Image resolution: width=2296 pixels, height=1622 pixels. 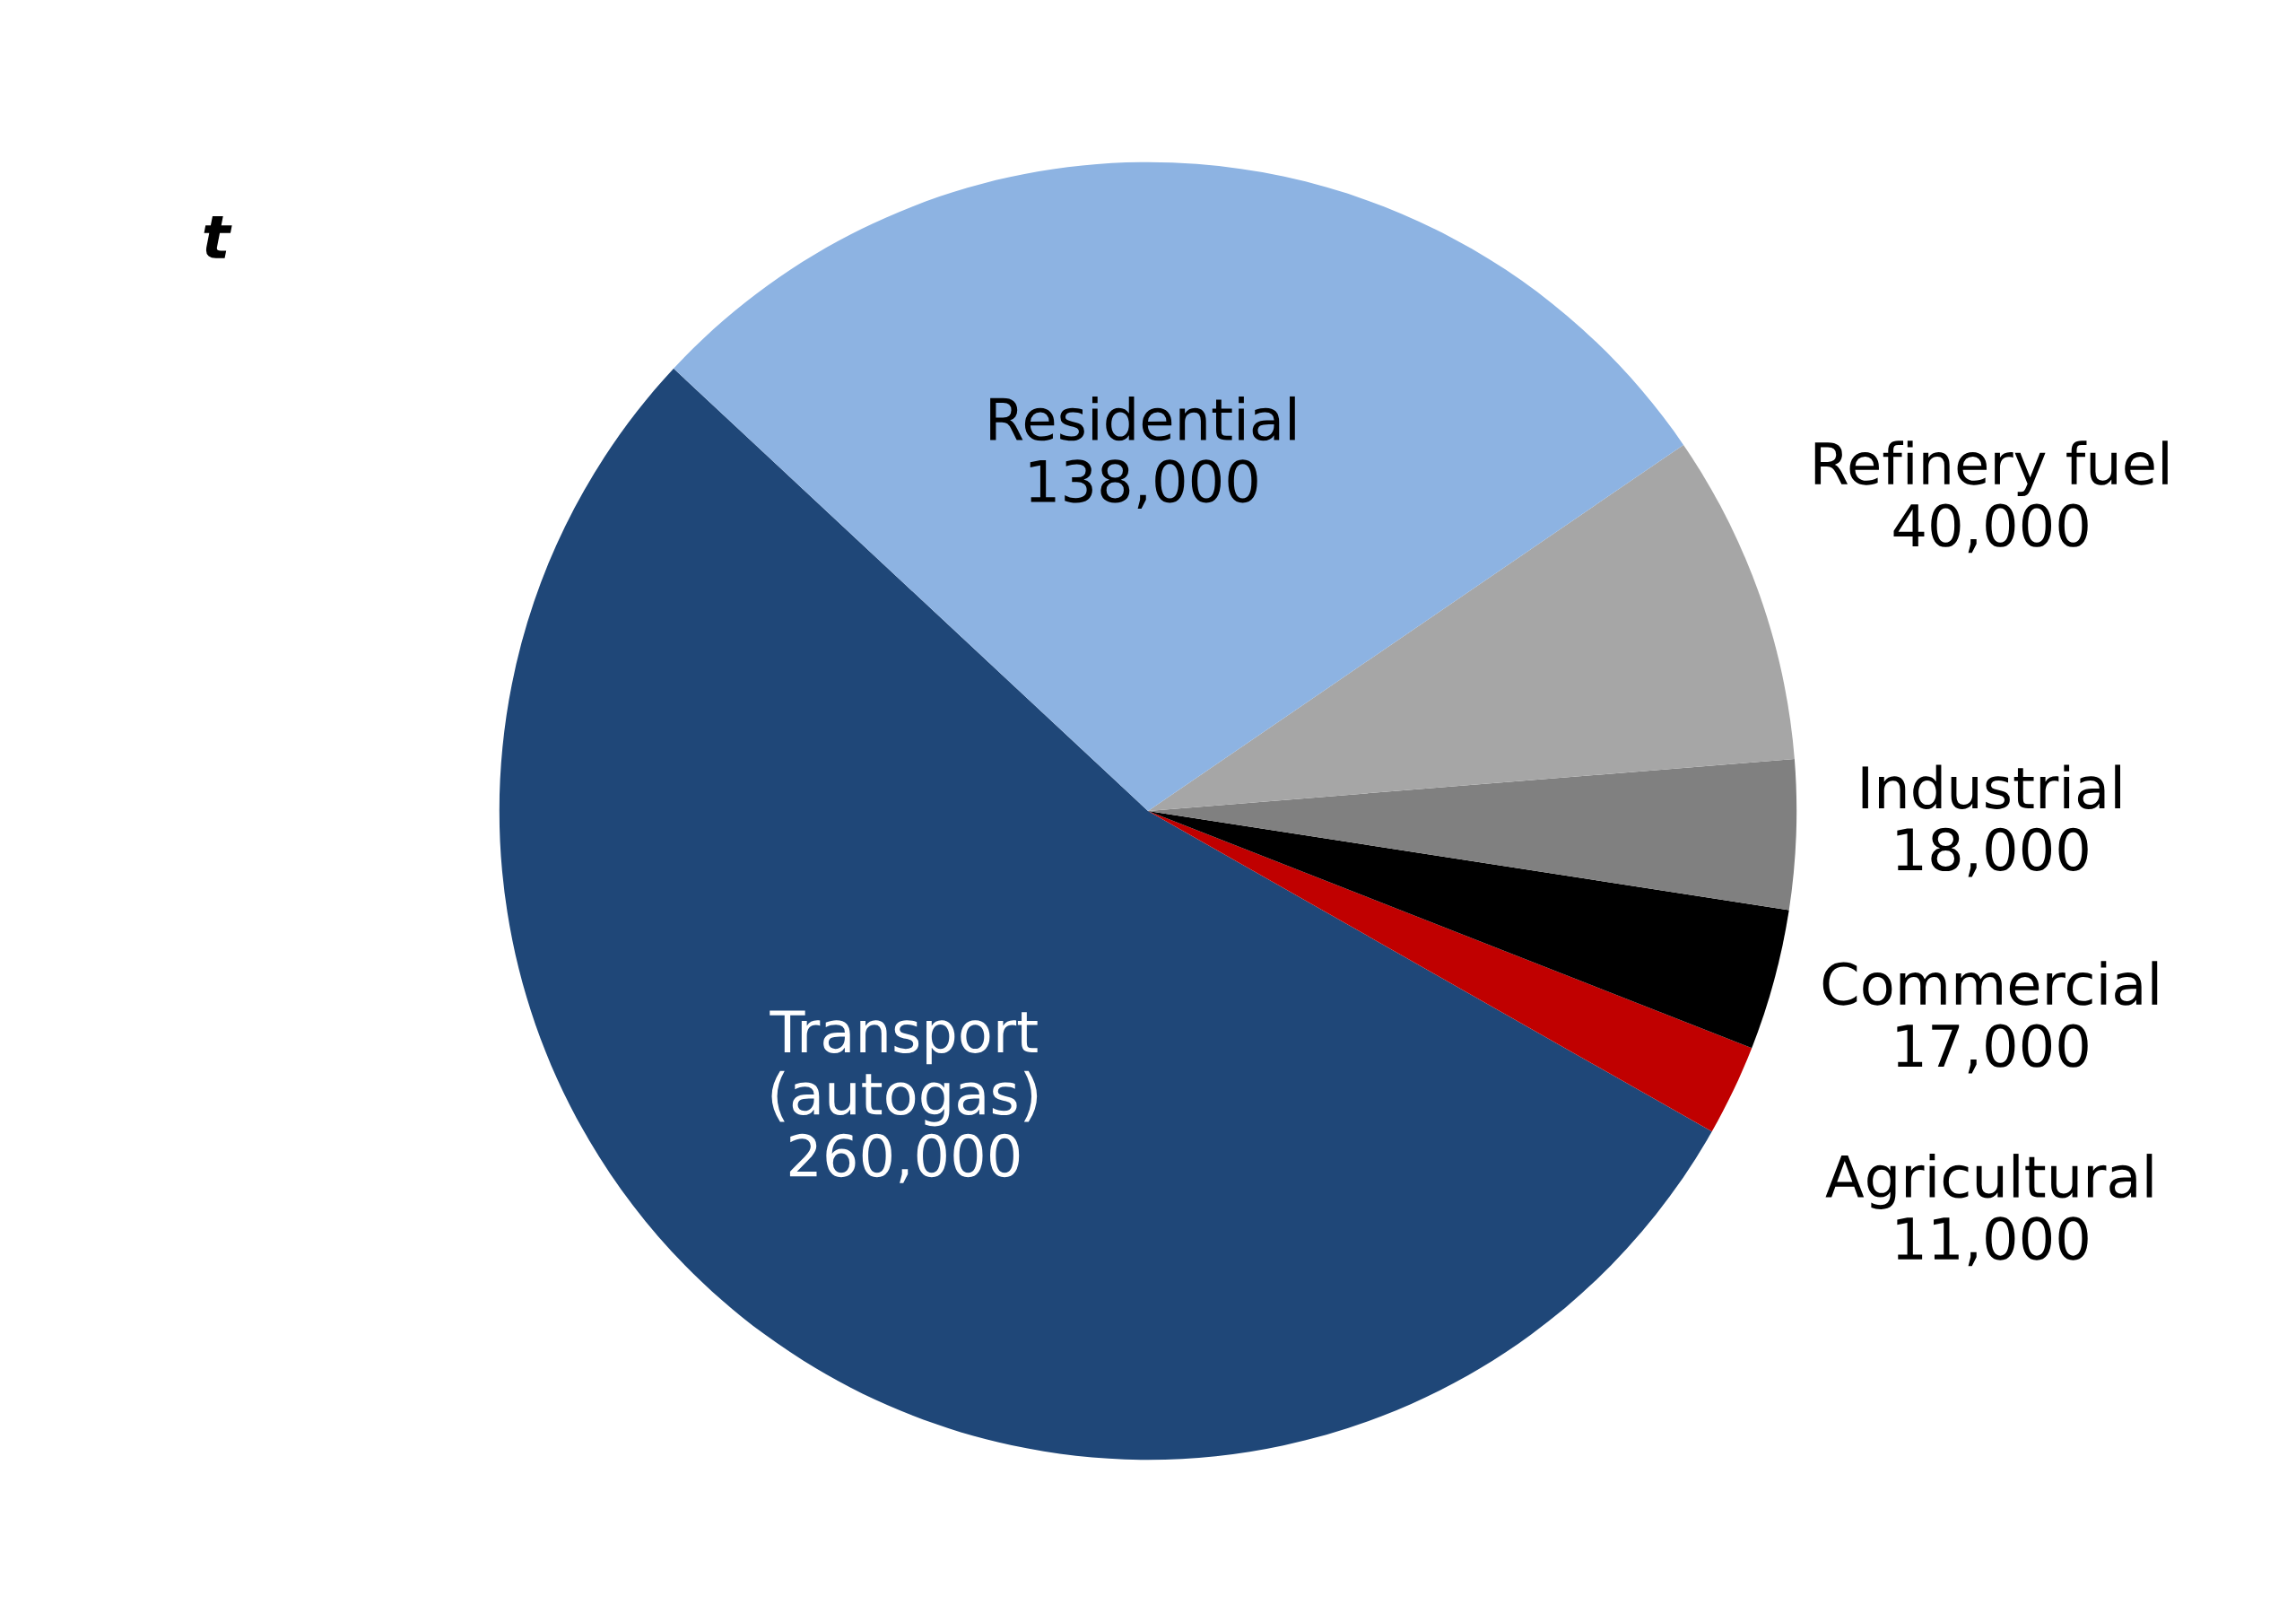 I want to click on slice-label: Industrial, so click(x=1991, y=787).